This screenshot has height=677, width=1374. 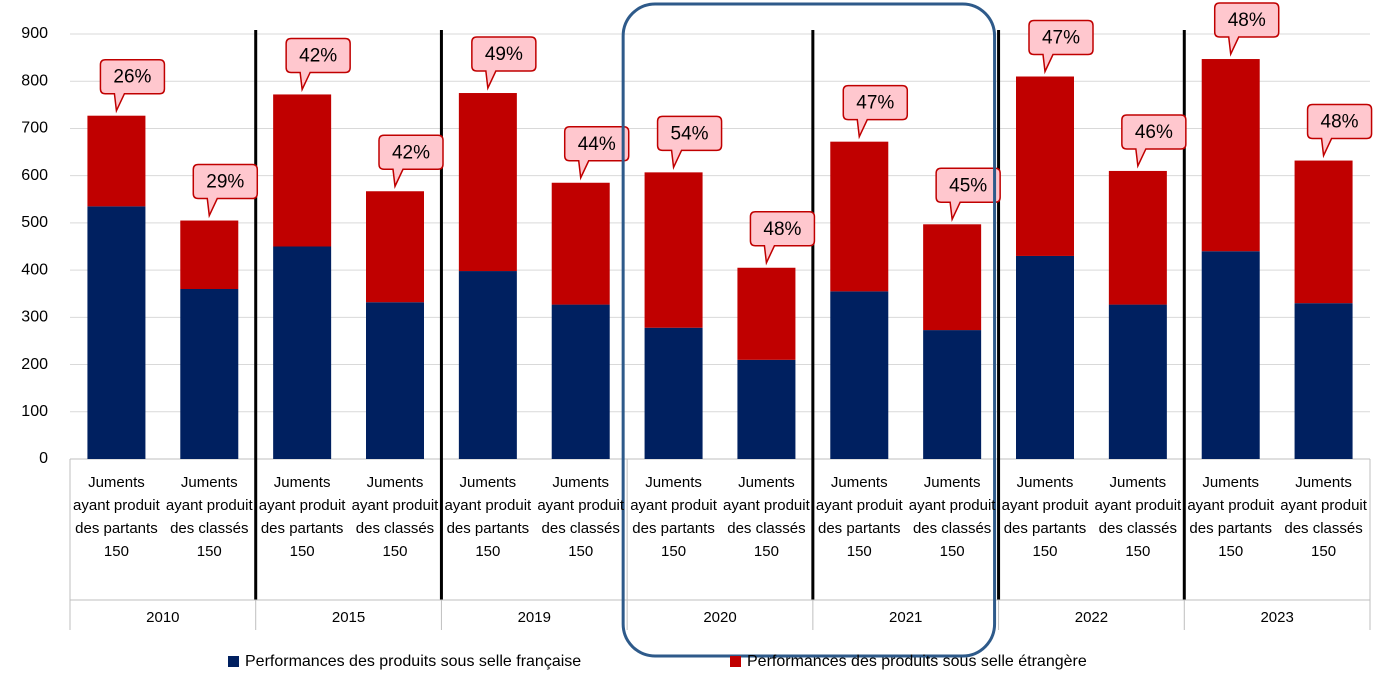 I want to click on callout-label: 54%, so click(x=690, y=133).